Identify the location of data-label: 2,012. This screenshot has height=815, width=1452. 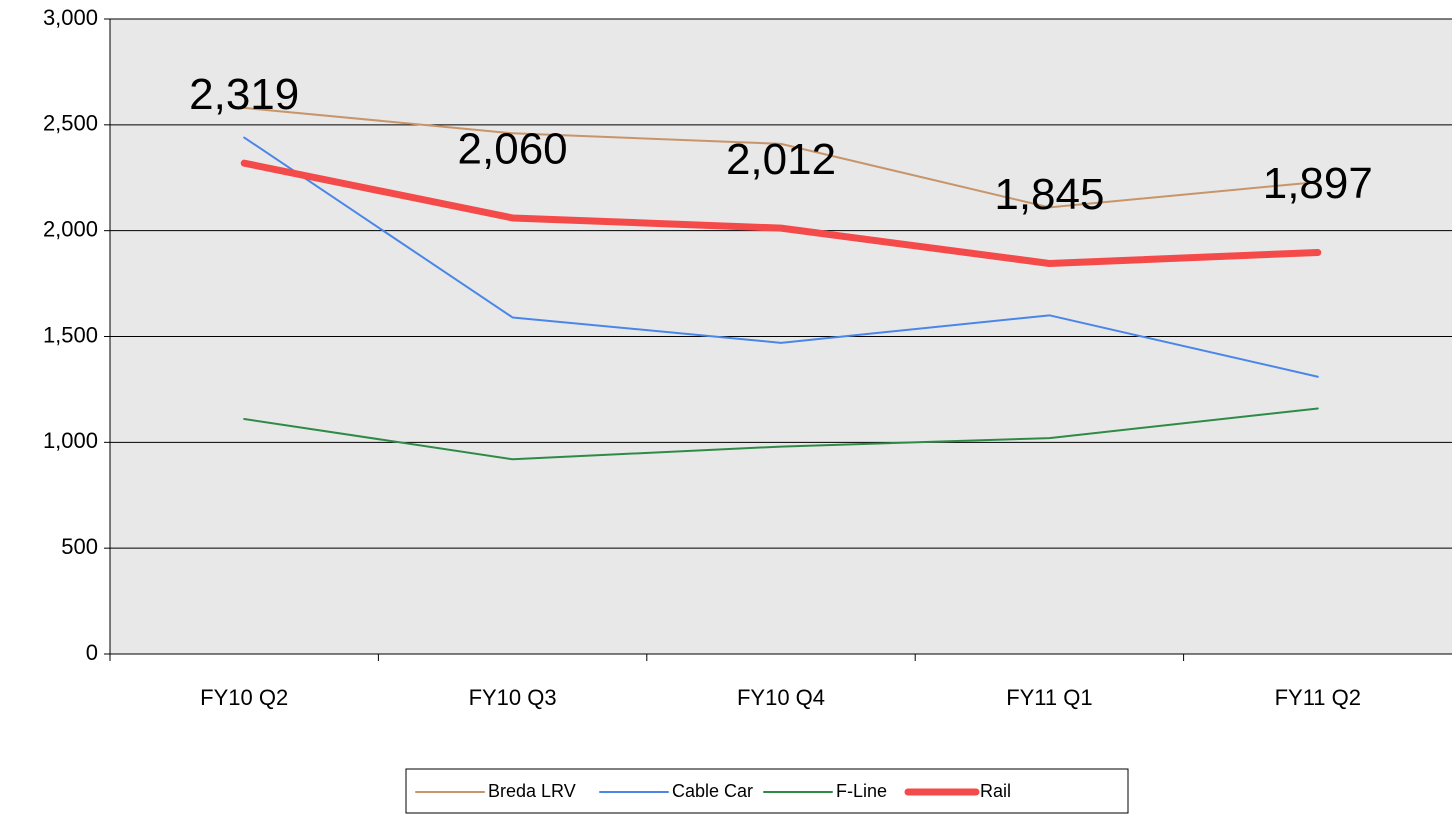
(781, 159).